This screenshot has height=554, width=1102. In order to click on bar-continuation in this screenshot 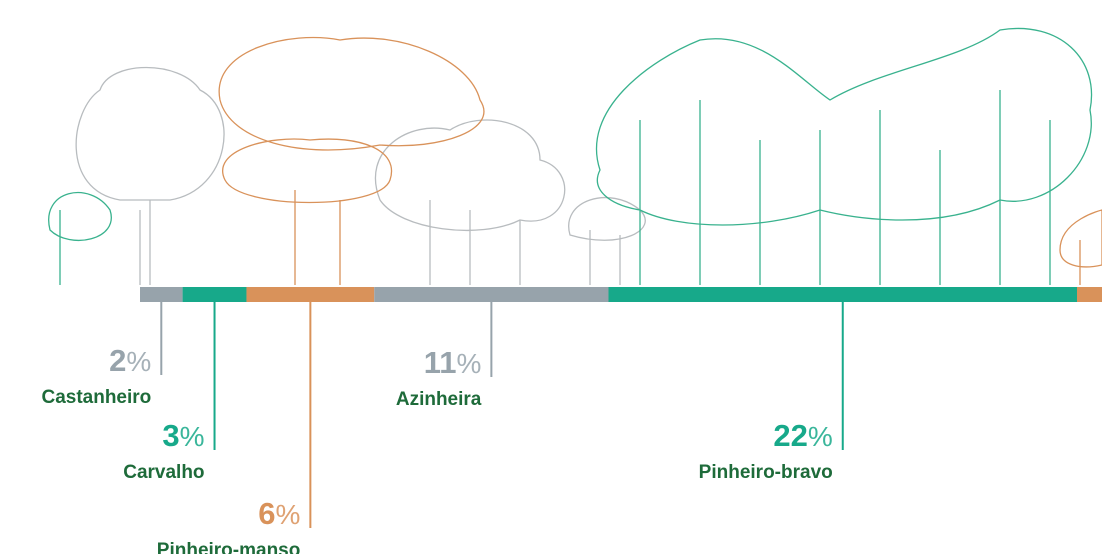, I will do `click(1089, 294)`.